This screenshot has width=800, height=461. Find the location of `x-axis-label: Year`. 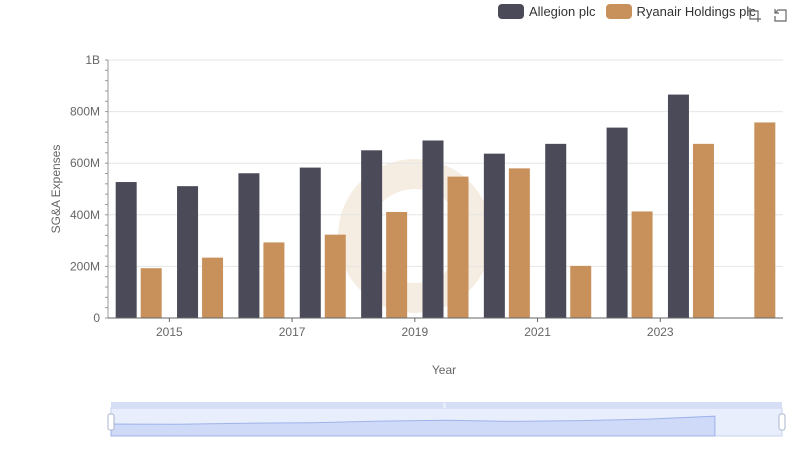

x-axis-label: Year is located at coordinates (444, 370).